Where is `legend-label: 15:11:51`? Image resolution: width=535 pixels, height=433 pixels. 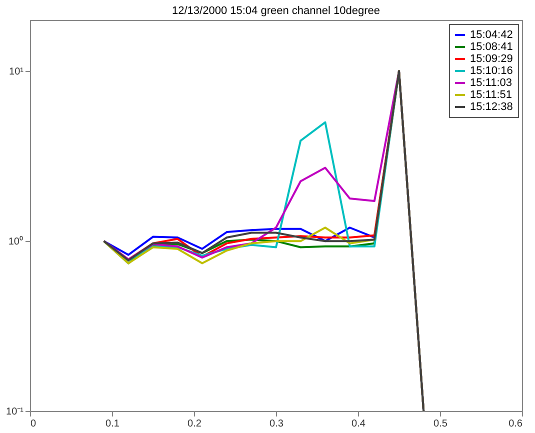
legend-label: 15:11:51 is located at coordinates (491, 95).